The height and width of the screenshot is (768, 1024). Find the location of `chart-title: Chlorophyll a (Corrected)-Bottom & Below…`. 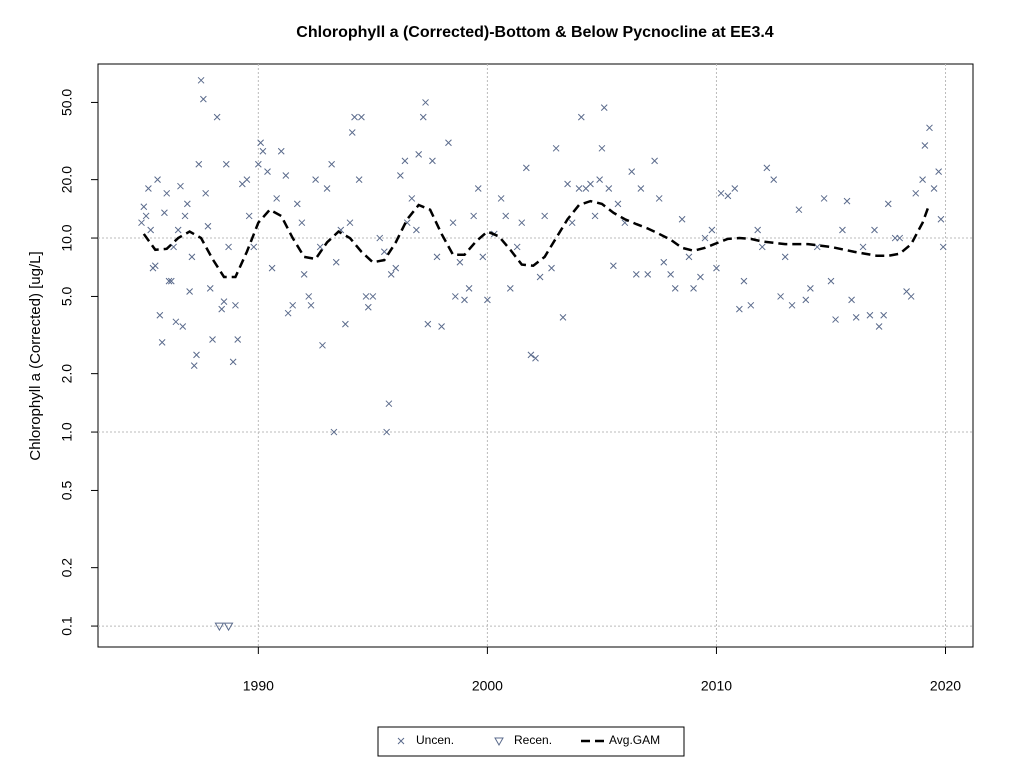

chart-title: Chlorophyll a (Corrected)-Bottom & Below… is located at coordinates (535, 32).